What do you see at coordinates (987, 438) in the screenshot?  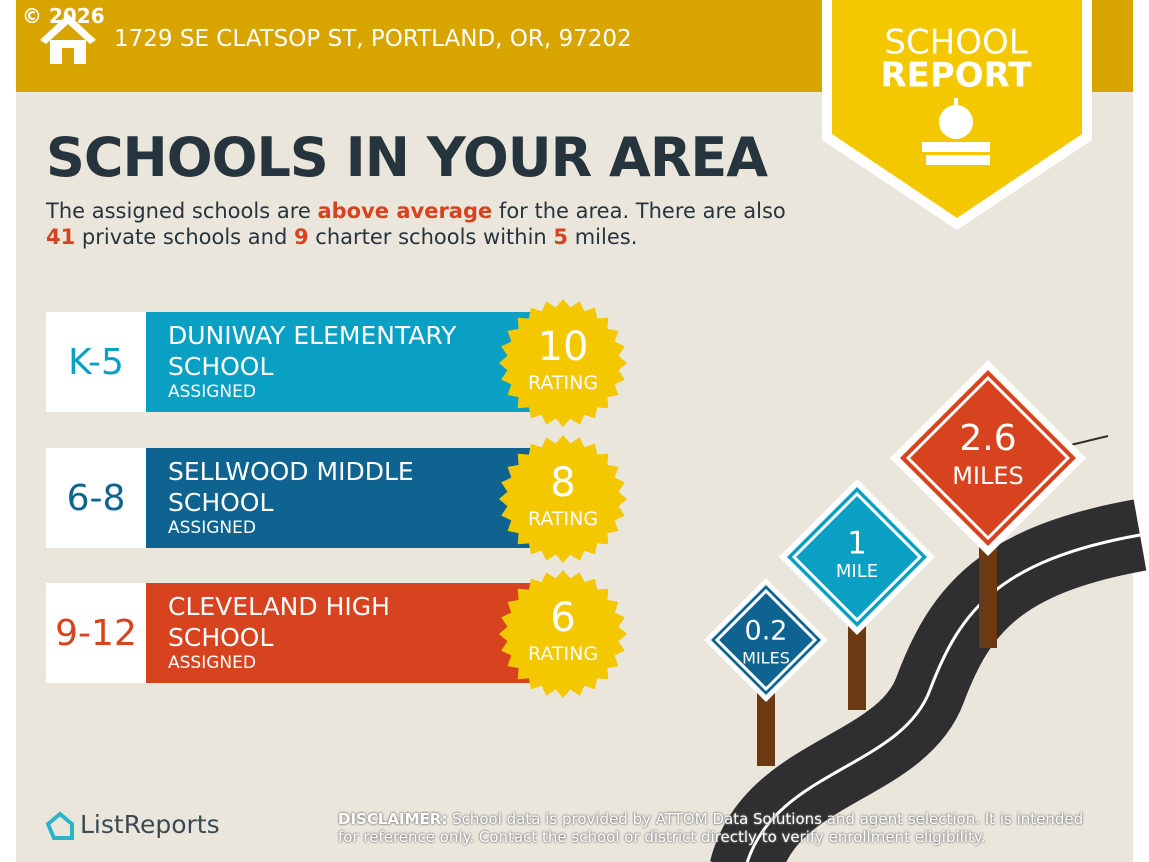 I see `sign-distance: 2.6` at bounding box center [987, 438].